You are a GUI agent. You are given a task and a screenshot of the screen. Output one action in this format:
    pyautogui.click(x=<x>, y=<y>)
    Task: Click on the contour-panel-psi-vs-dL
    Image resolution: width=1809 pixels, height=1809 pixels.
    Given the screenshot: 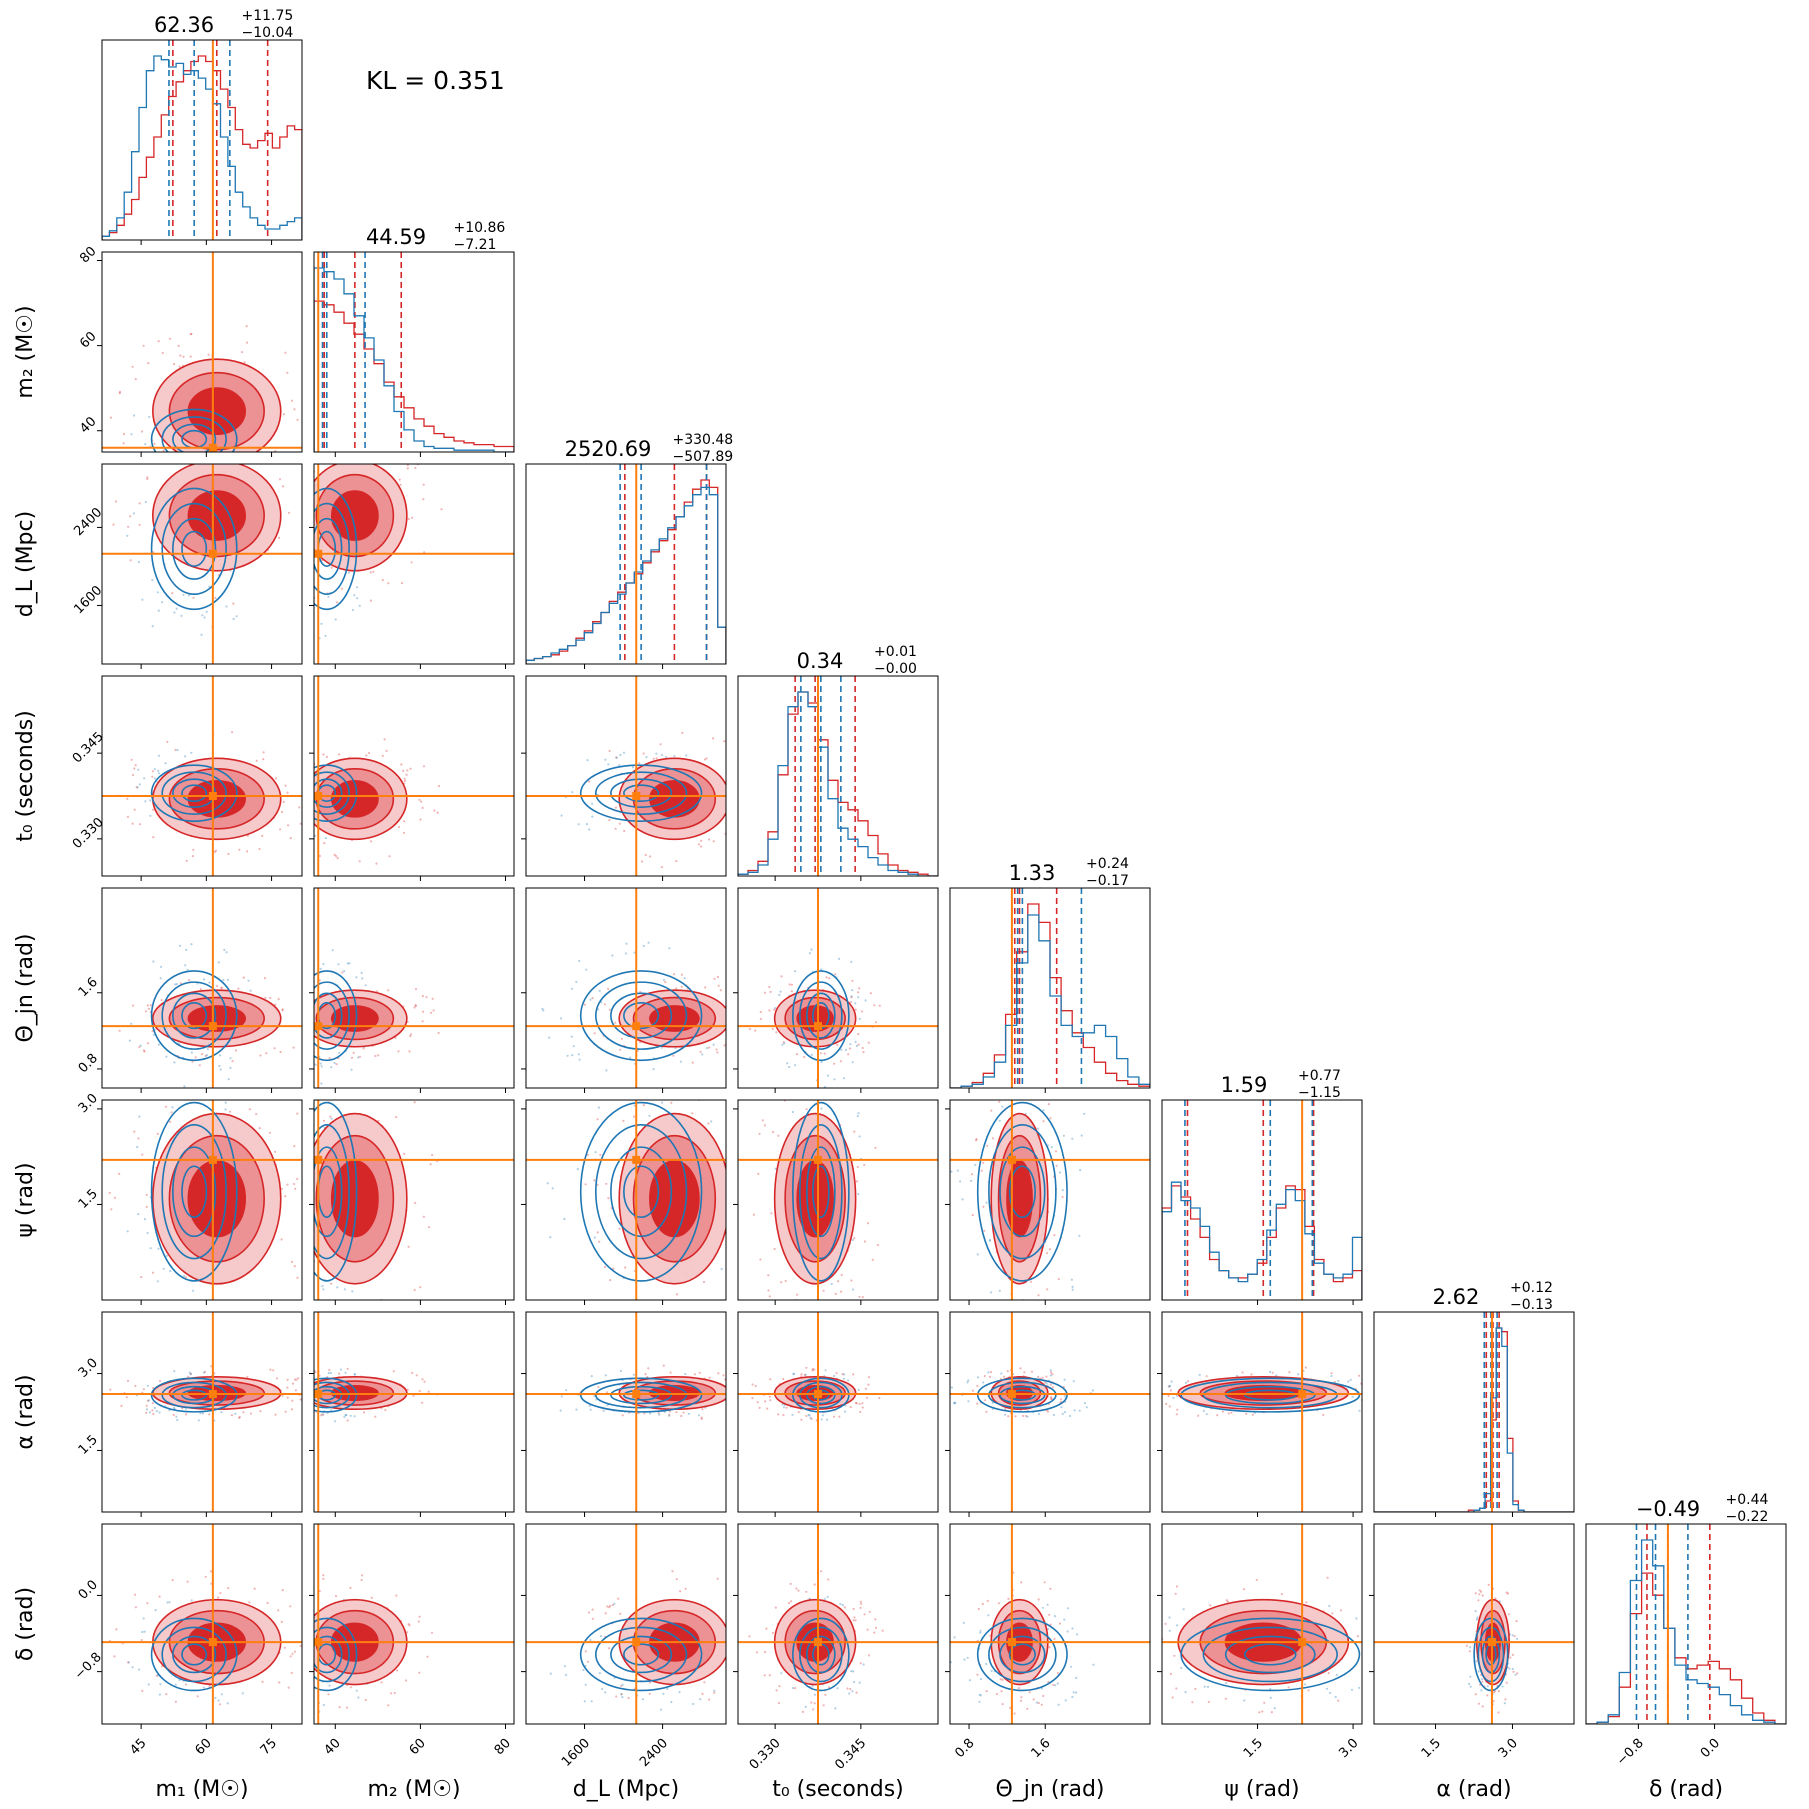 What is the action you would take?
    pyautogui.click(x=642, y=1207)
    